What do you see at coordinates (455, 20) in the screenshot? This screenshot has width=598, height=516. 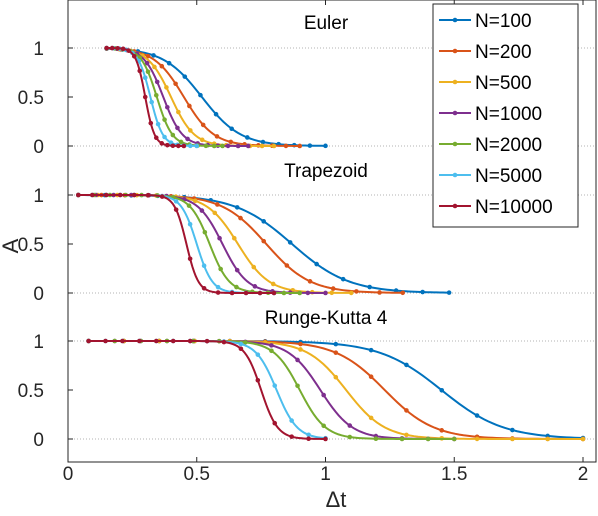 I see `legend-item-n-100-marker` at bounding box center [455, 20].